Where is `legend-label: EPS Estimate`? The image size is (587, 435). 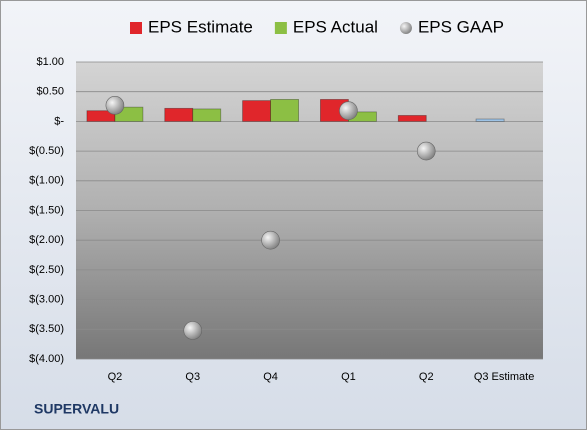
legend-label: EPS Estimate is located at coordinates (200, 26).